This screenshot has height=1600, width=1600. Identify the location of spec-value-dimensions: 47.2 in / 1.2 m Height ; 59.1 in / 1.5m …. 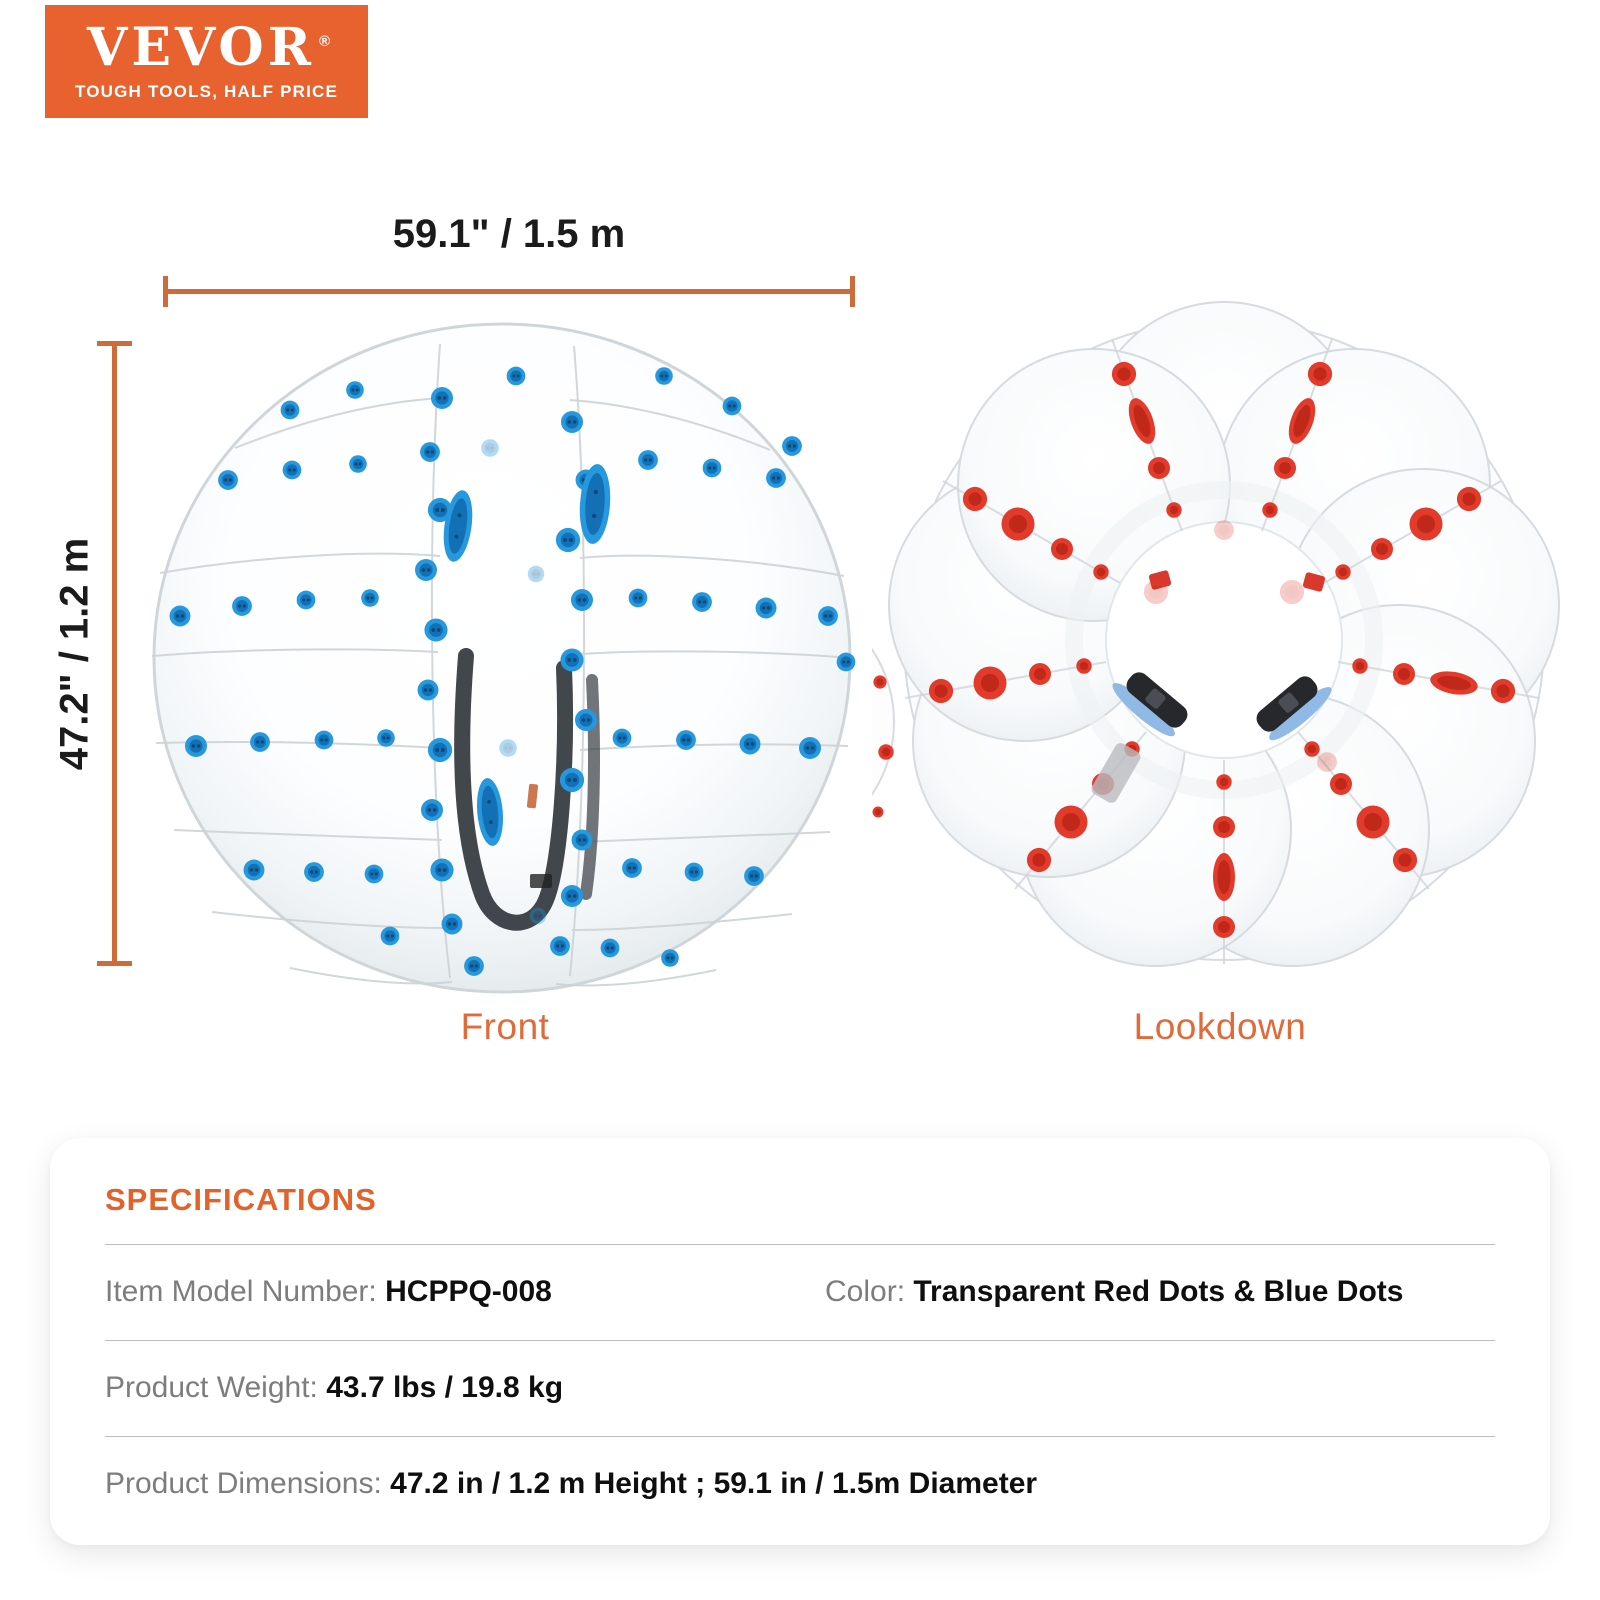
(714, 1483).